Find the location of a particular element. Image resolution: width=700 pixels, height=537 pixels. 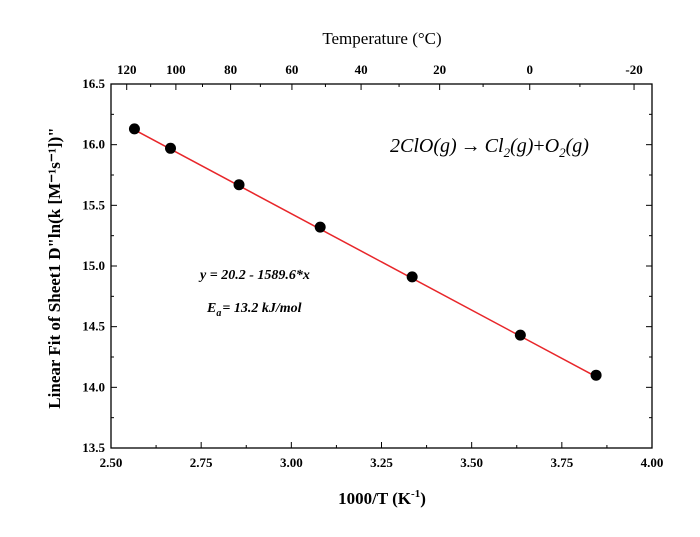

x-axis-title-text: 1000/T is located at coordinates (363, 498).